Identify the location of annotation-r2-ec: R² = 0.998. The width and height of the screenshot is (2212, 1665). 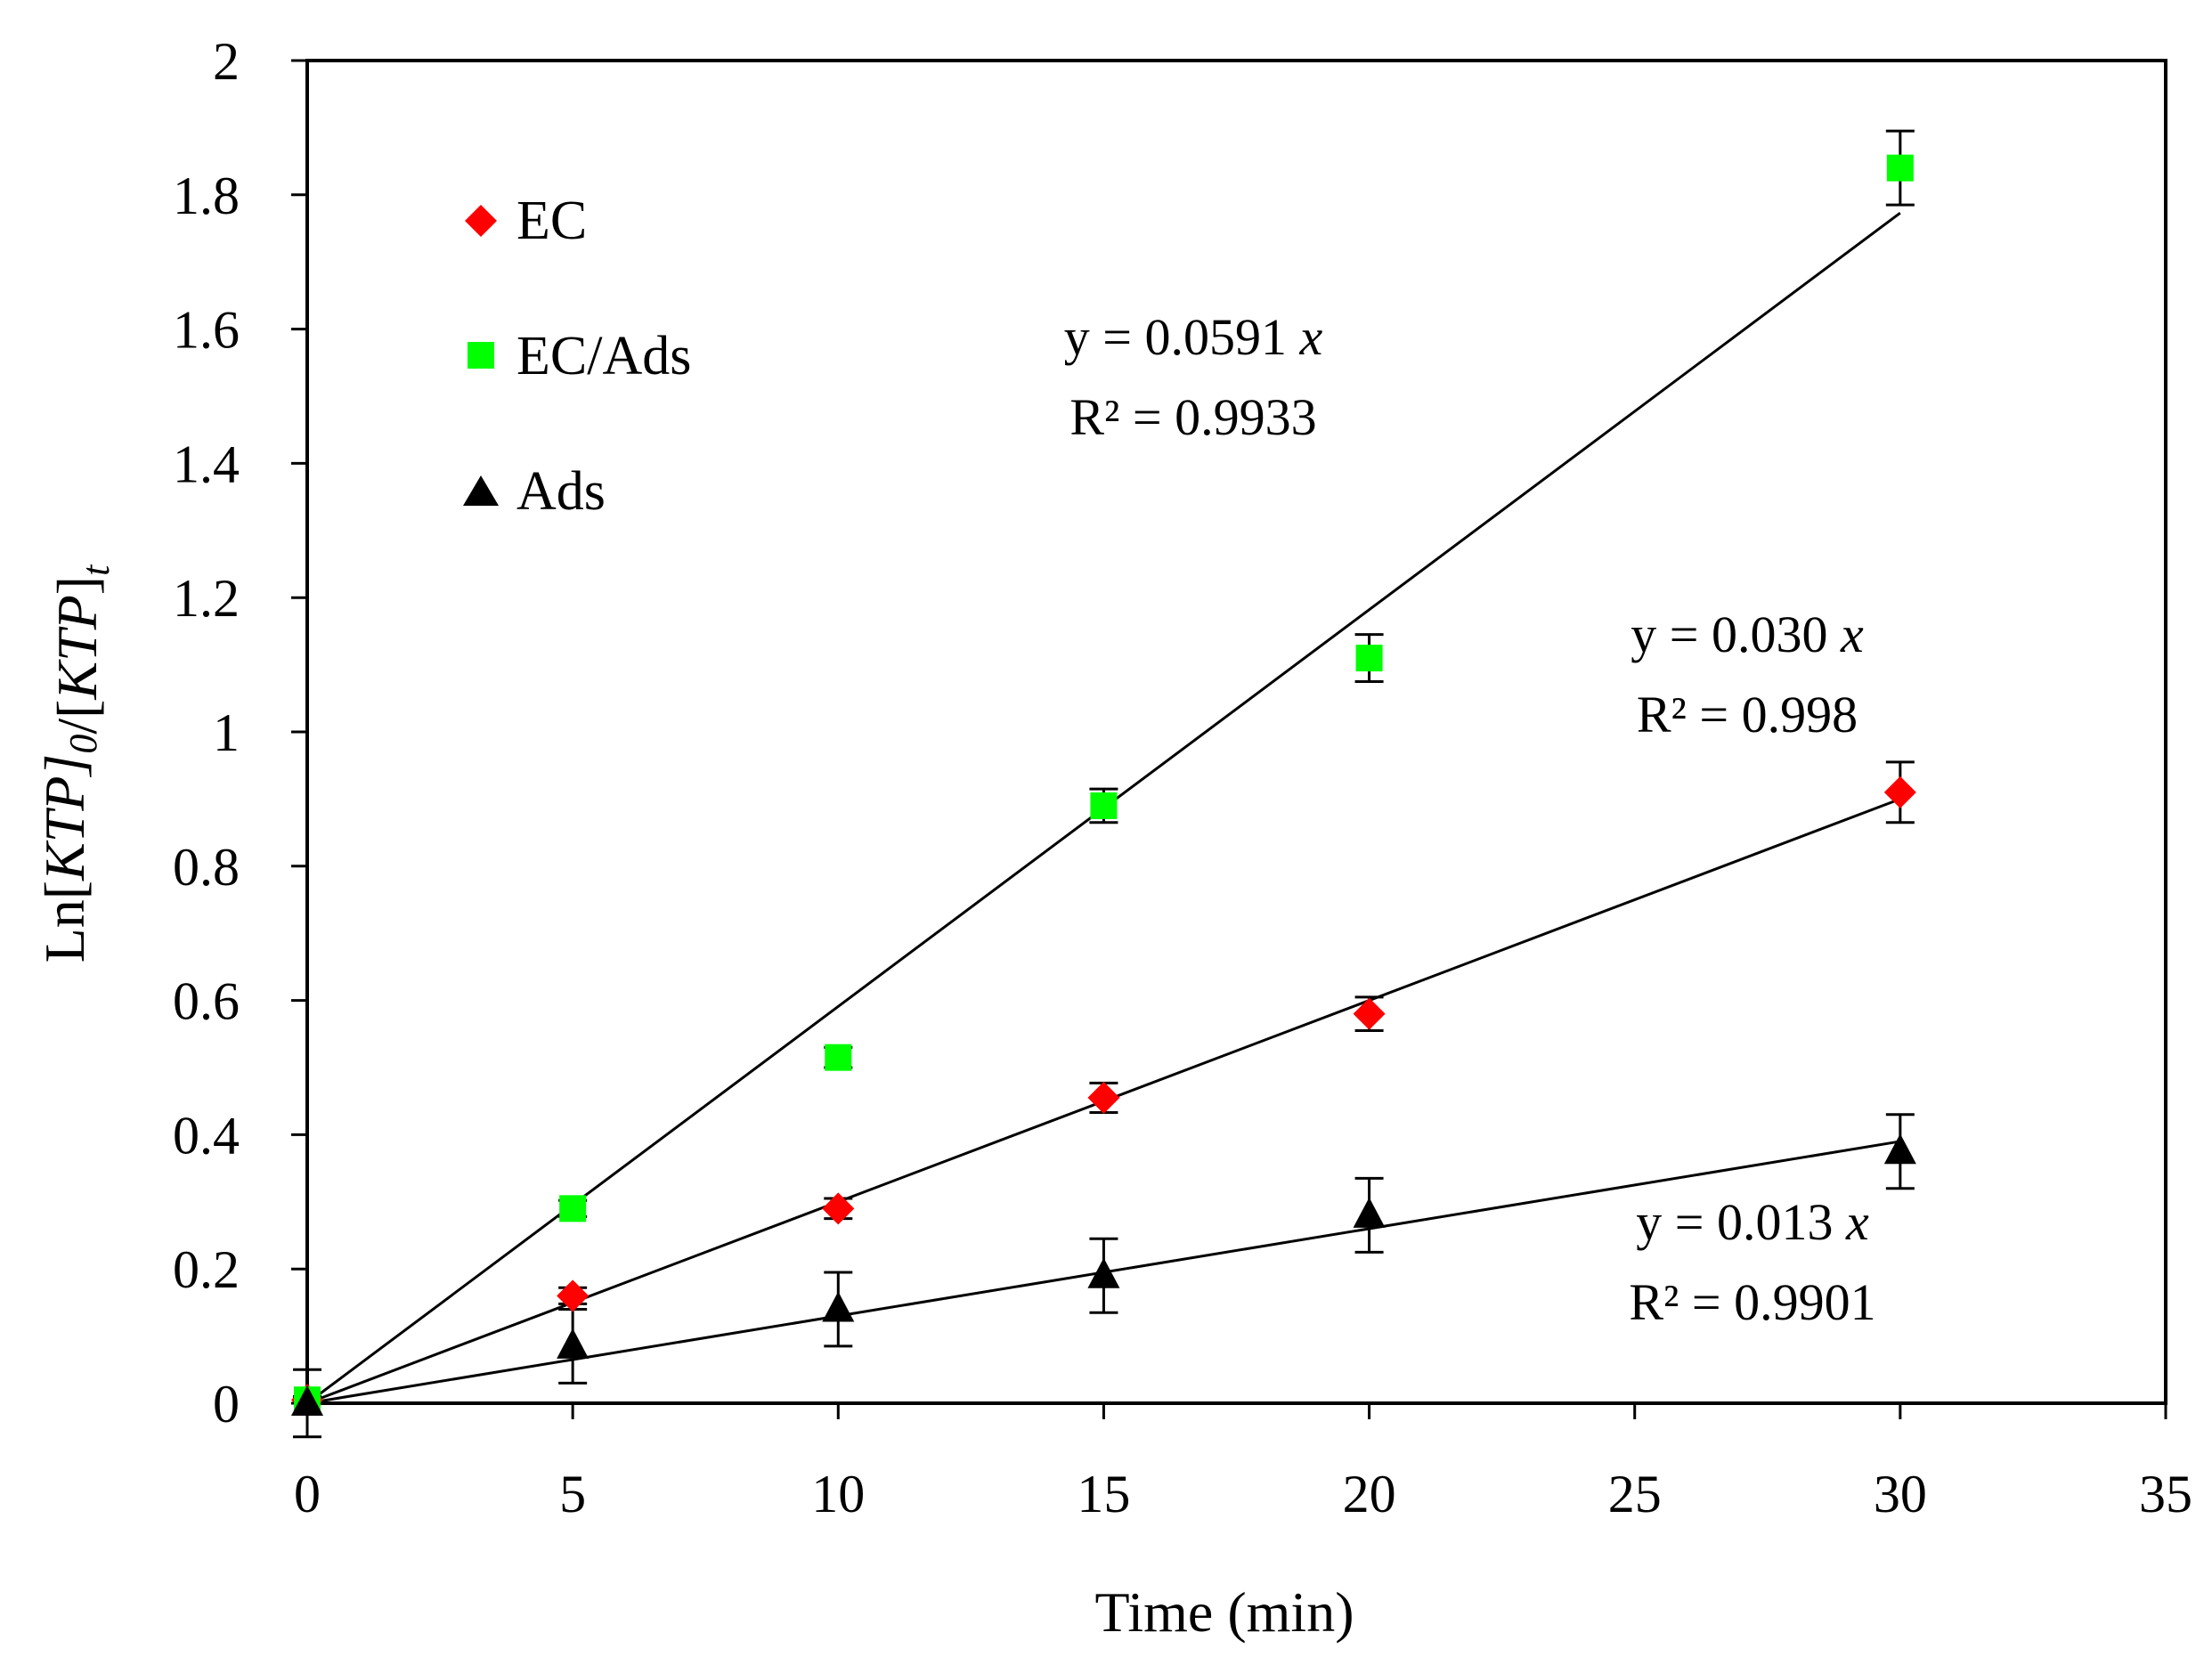
(1747, 714).